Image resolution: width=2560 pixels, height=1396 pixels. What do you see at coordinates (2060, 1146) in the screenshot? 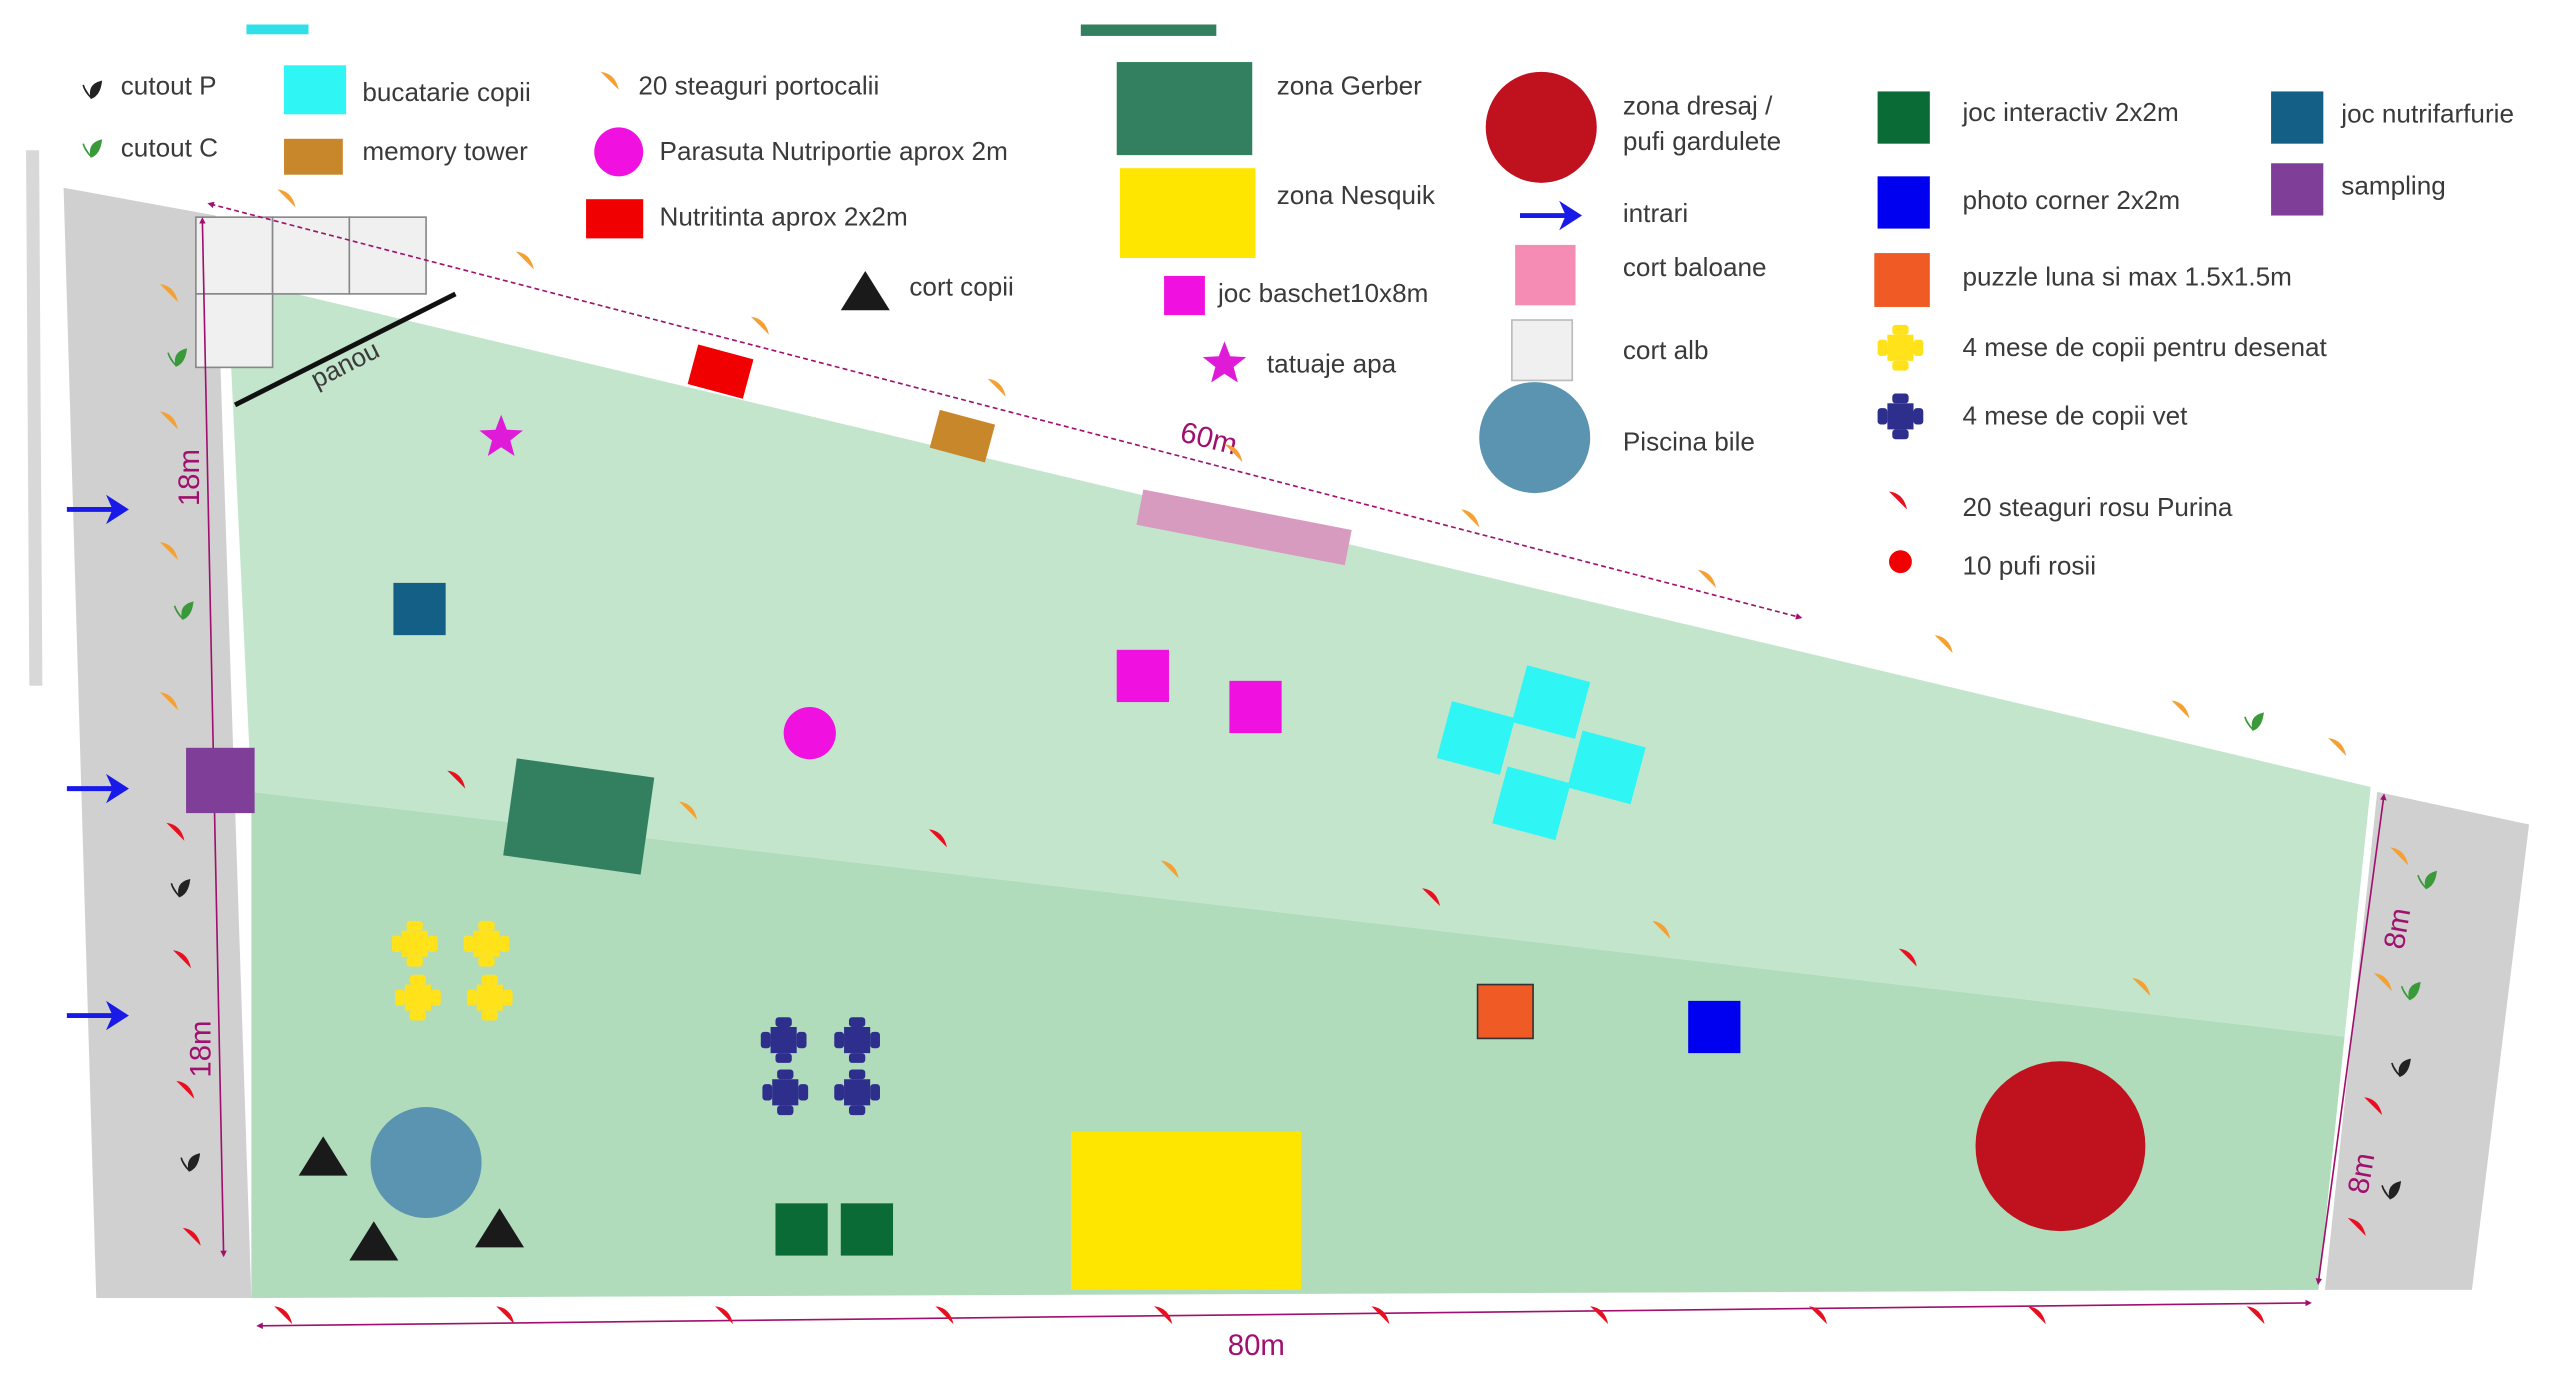
I see `zona-dresaj` at bounding box center [2060, 1146].